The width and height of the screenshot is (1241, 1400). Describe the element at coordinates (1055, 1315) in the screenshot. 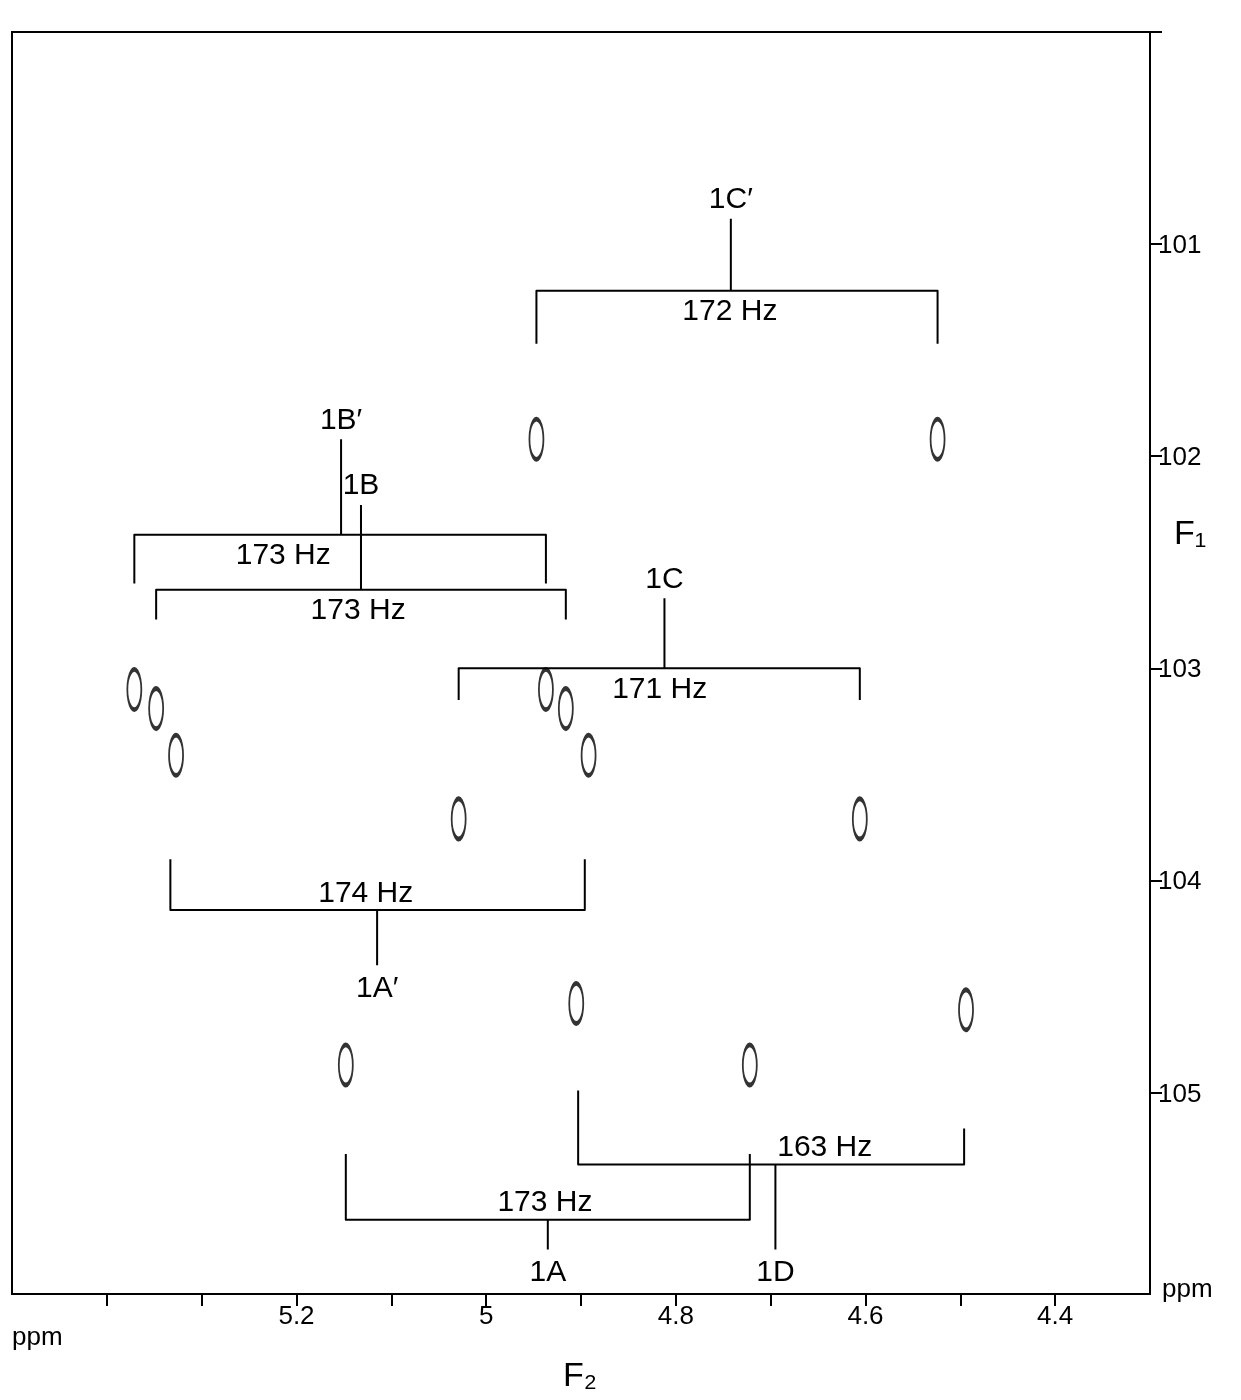

I see `x-tick-label: 4.4` at that location.